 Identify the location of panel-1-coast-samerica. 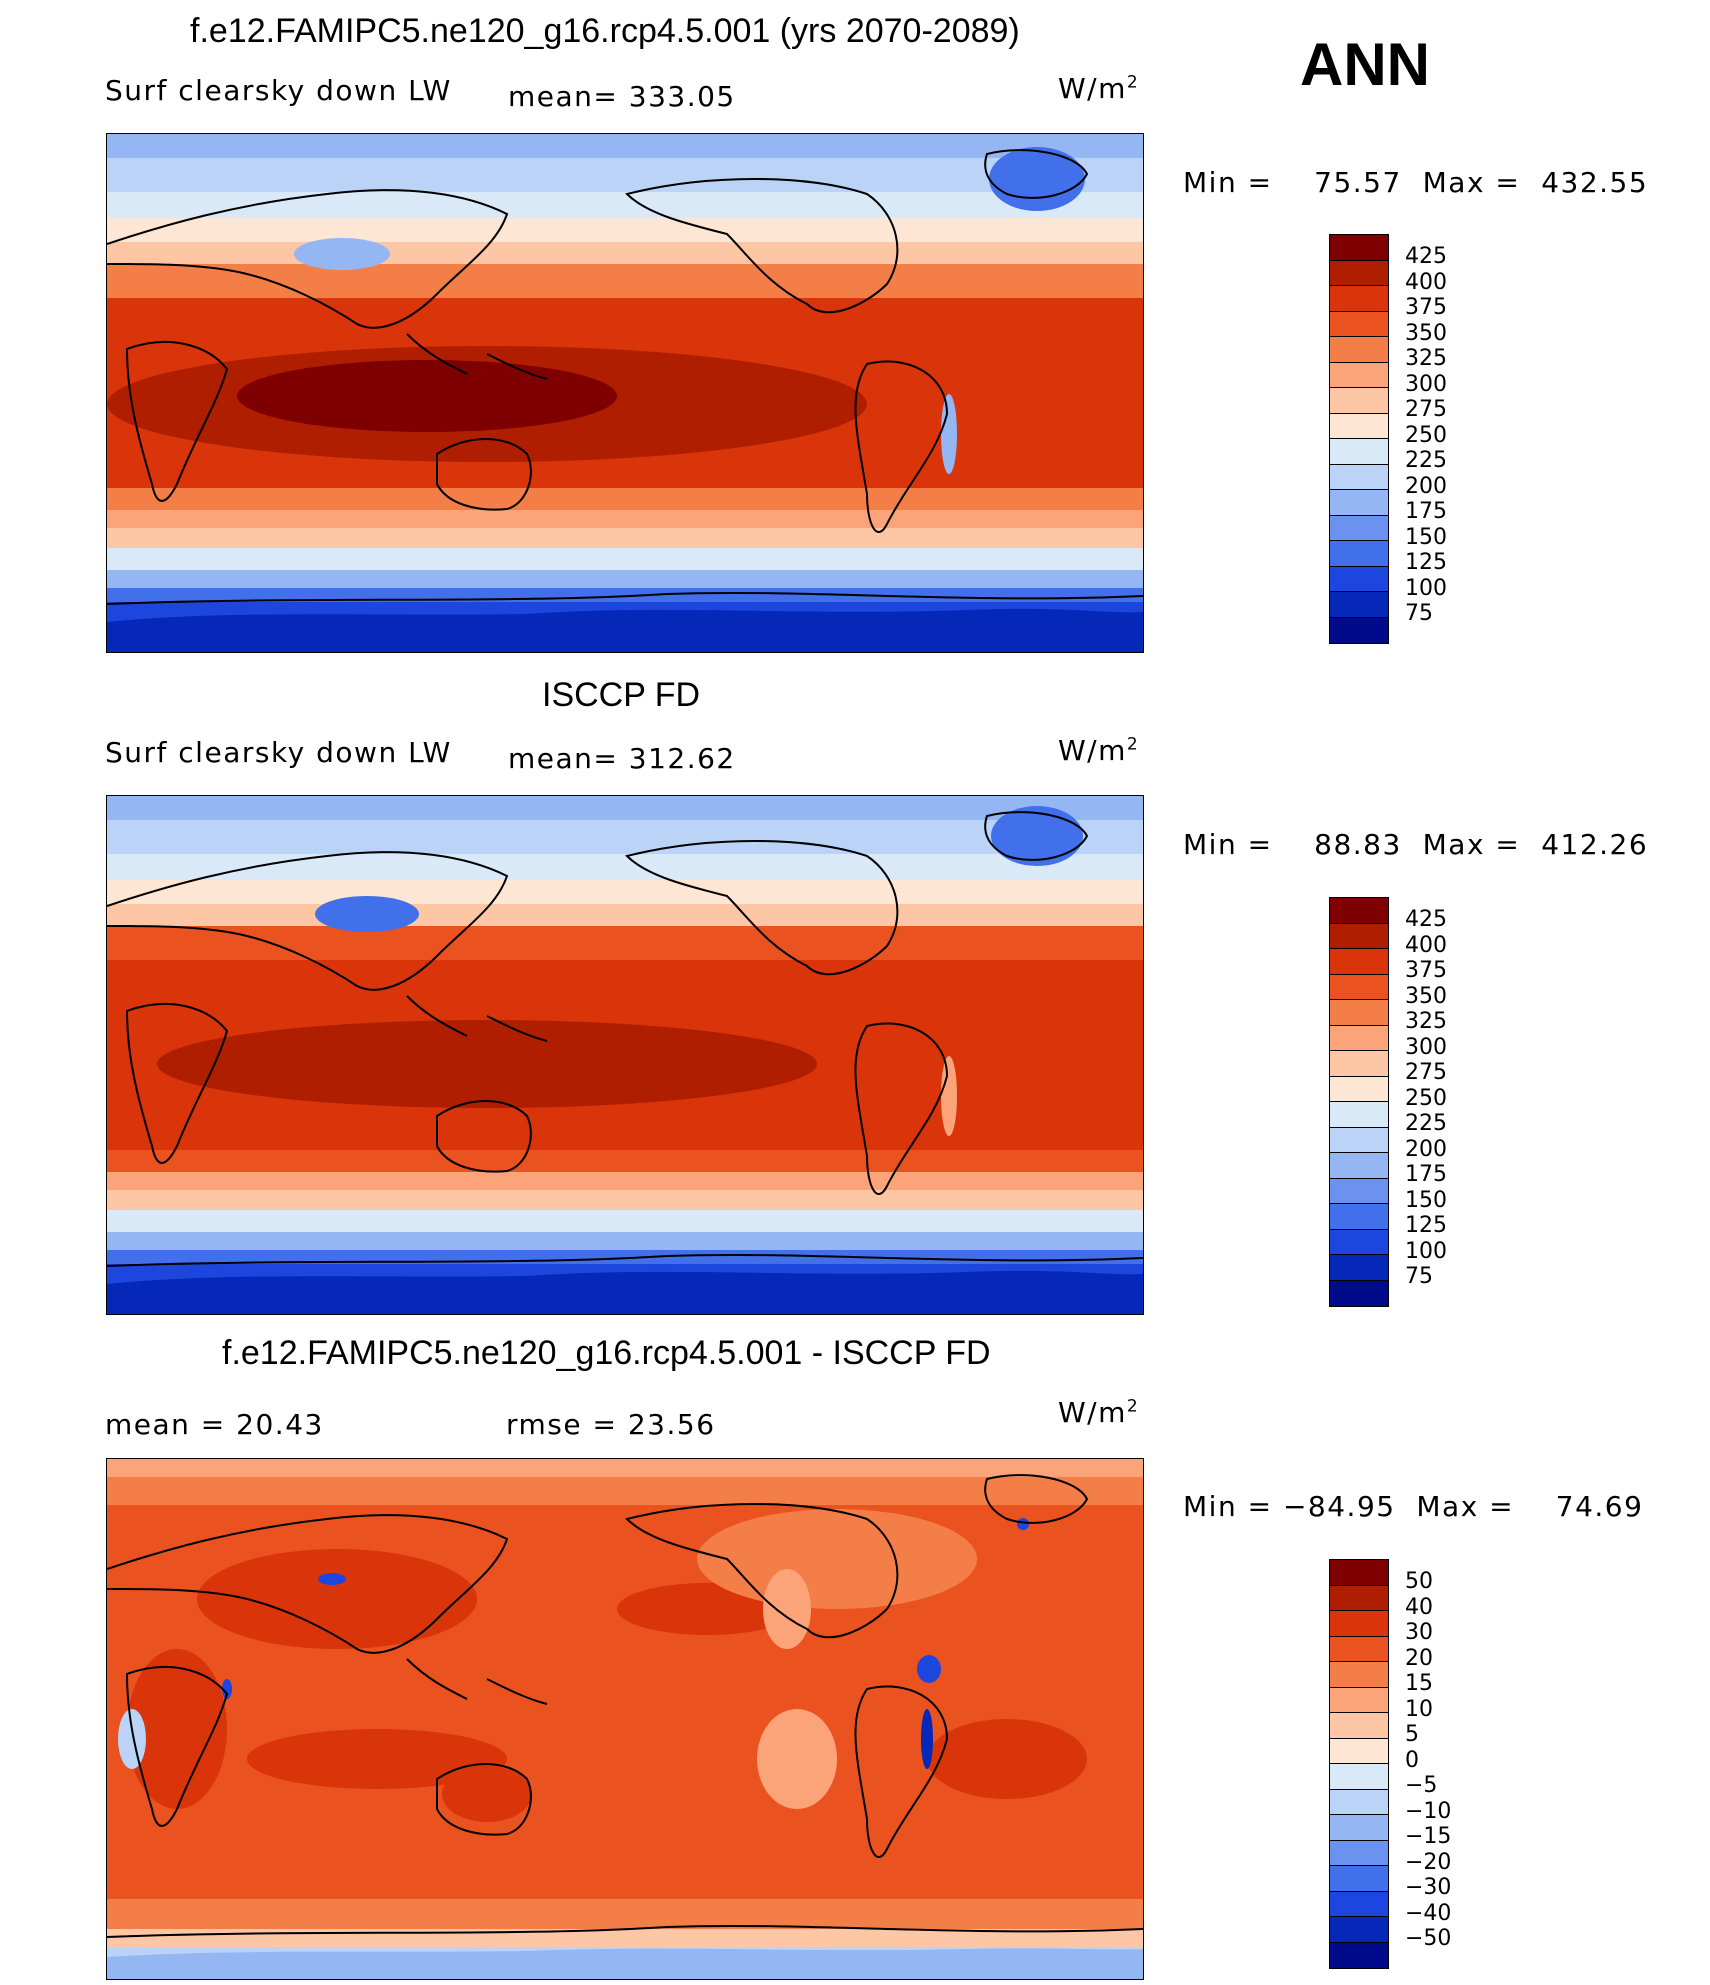
(901, 446).